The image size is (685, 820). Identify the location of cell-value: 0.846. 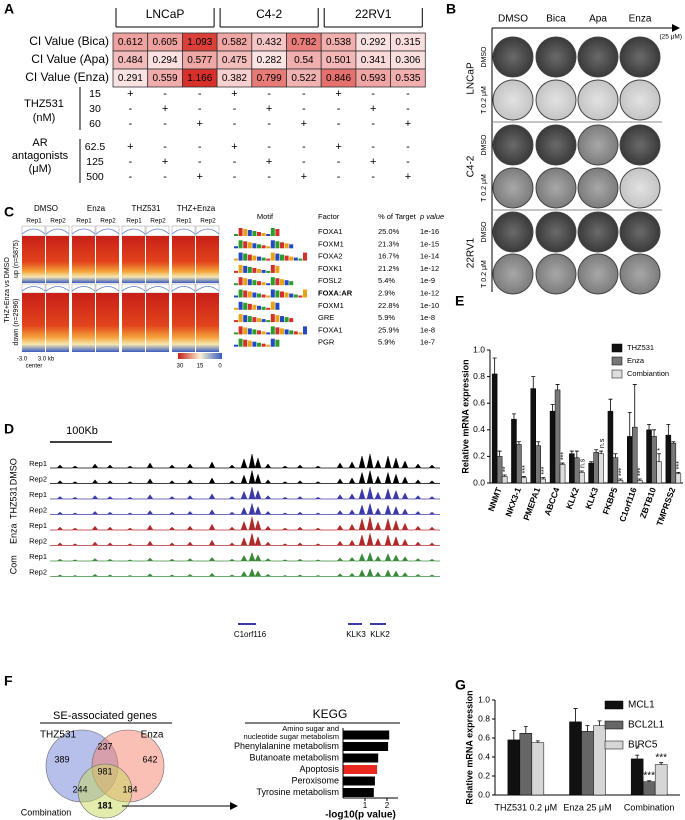
(338, 78).